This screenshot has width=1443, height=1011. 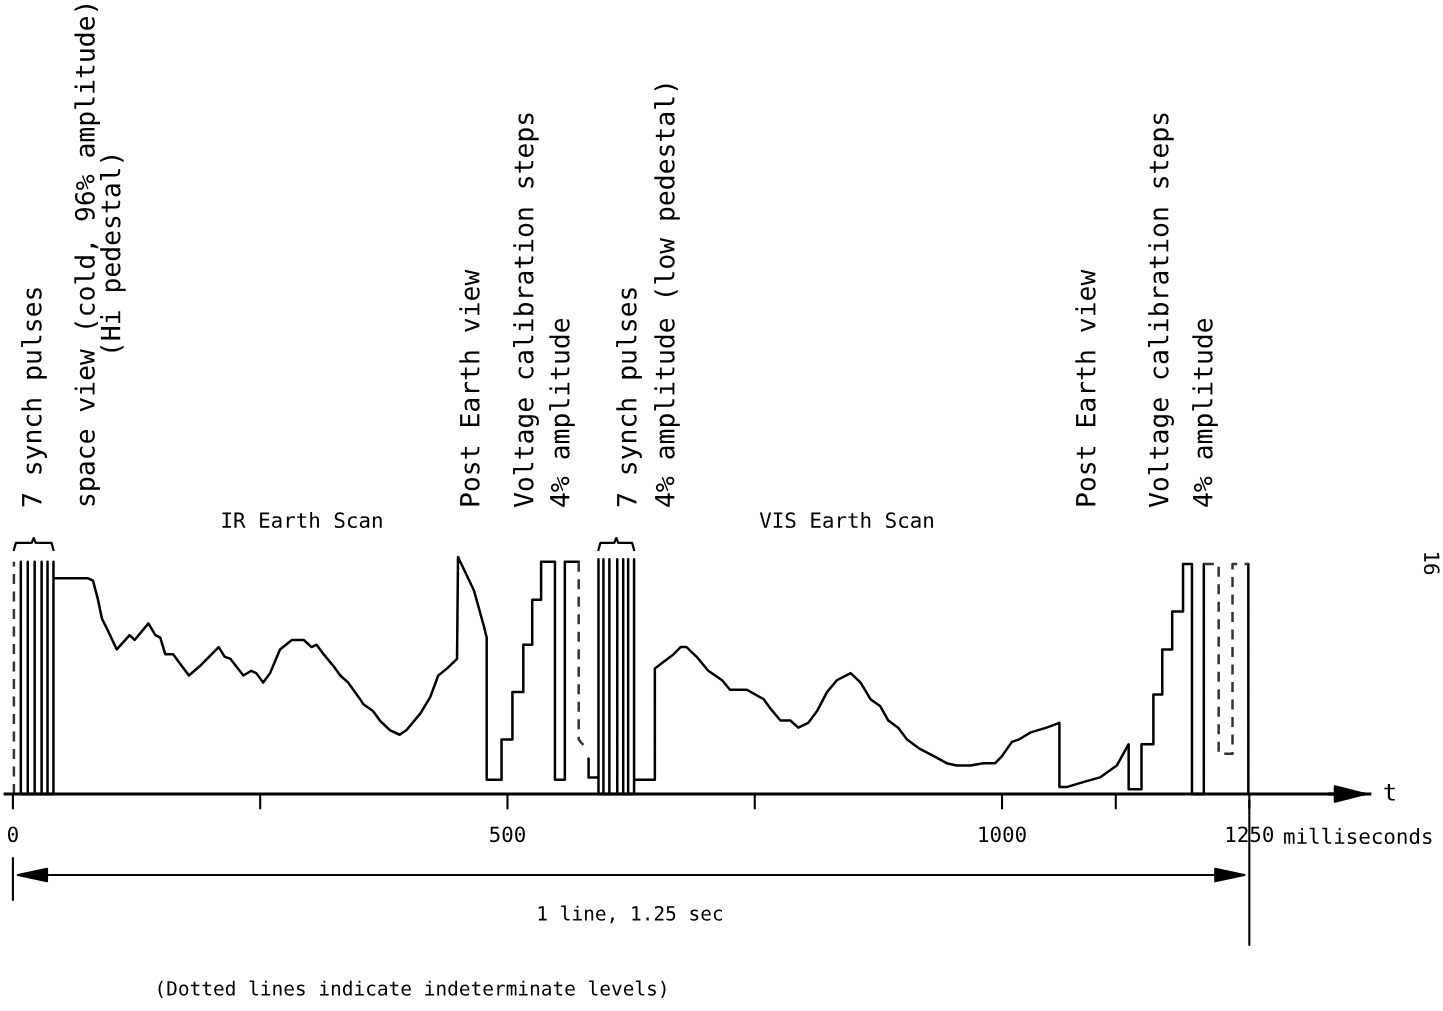 I want to click on text: 4% amplitude (low pedestal), so click(x=667, y=295).